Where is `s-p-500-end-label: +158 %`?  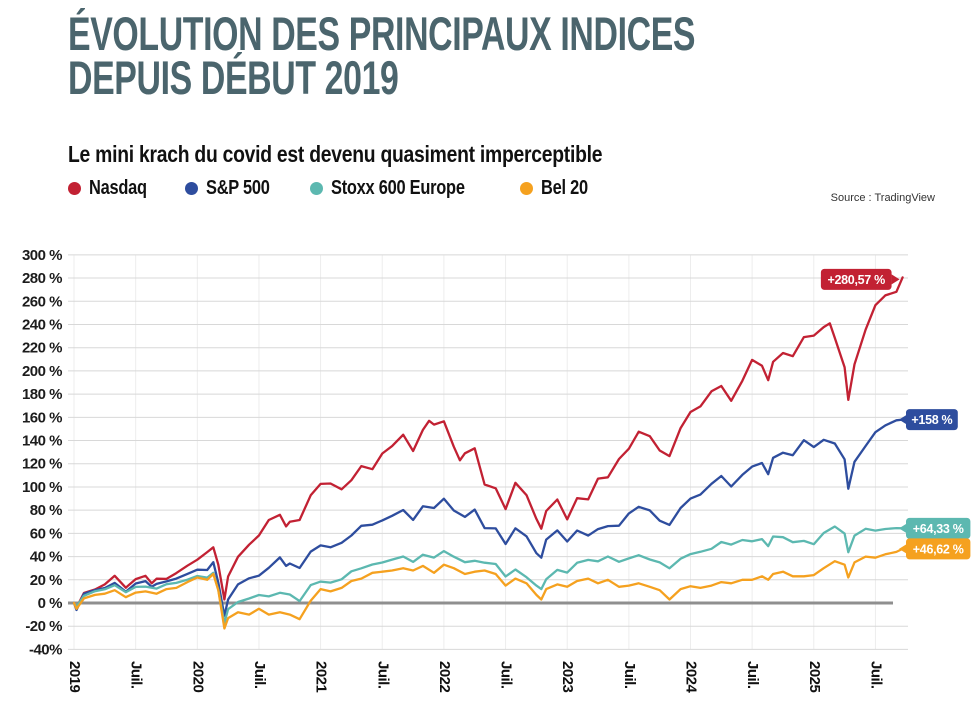 s-p-500-end-label: +158 % is located at coordinates (928, 420).